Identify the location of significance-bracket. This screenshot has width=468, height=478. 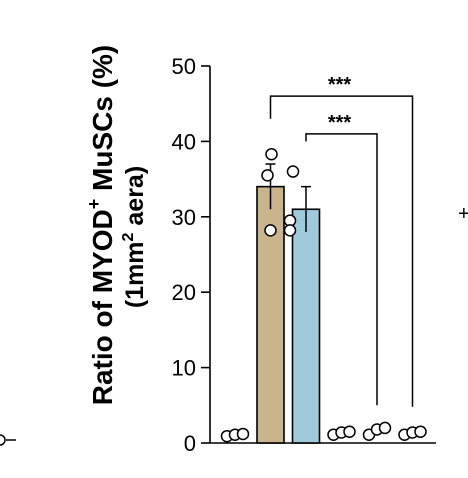
(341, 269).